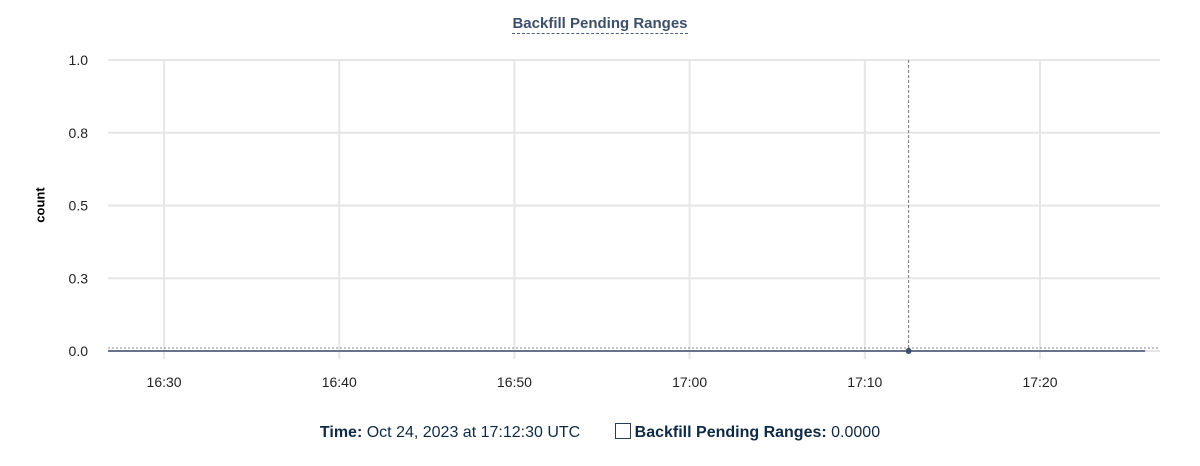  I want to click on y-tick-label: 0.5, so click(79, 206).